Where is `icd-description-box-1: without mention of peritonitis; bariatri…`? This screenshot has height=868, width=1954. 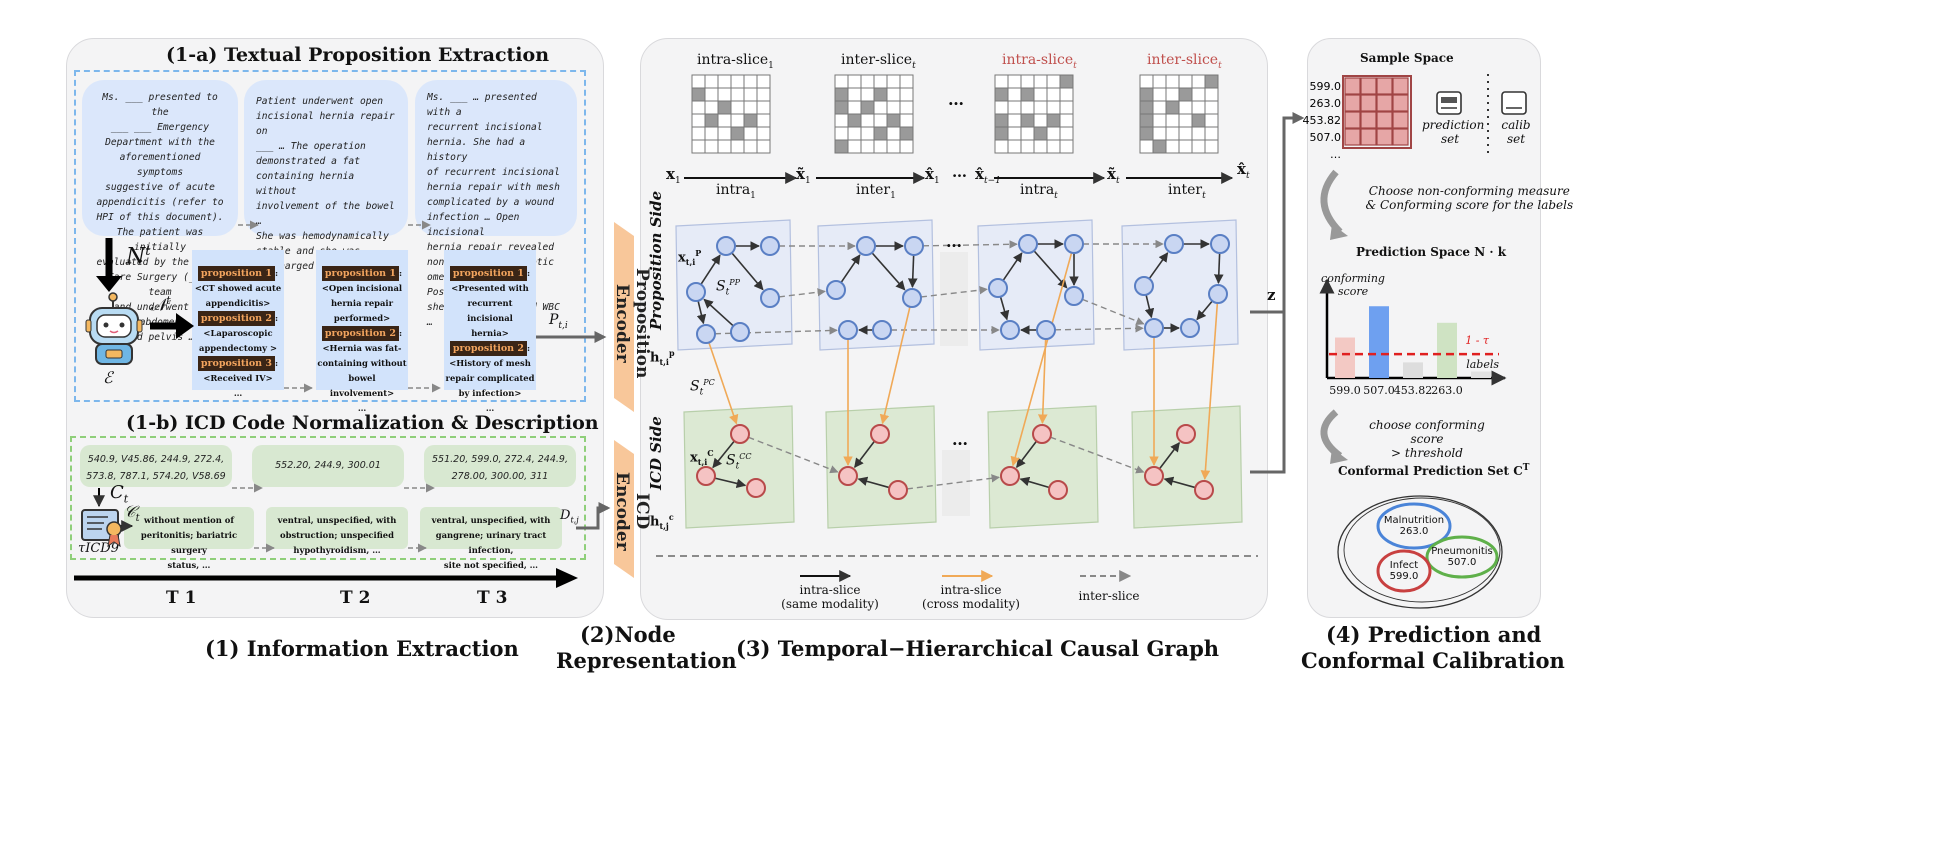 icd-description-box-1: without mention of peritonitis; bariatri… is located at coordinates (189, 538).